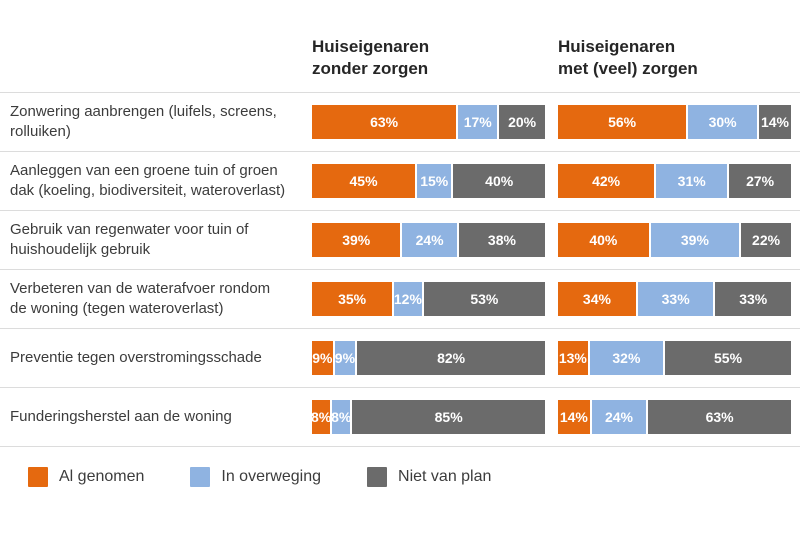 The height and width of the screenshot is (533, 800). Describe the element at coordinates (364, 181) in the screenshot. I see `bar-segment-al-genomen: 45%` at that location.